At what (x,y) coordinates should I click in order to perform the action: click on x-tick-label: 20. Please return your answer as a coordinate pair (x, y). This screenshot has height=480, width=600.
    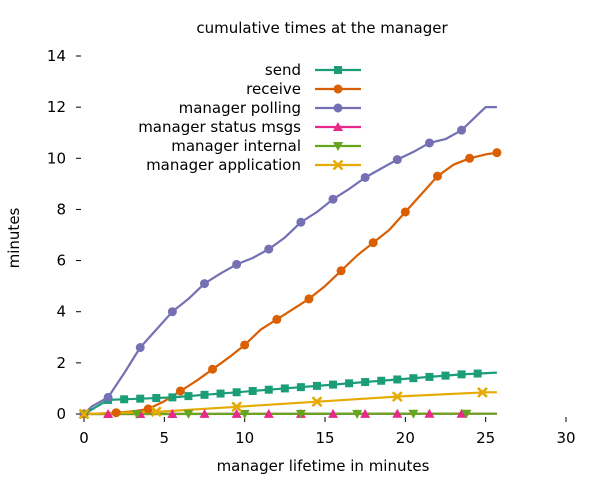
    Looking at the image, I should click on (405, 438).